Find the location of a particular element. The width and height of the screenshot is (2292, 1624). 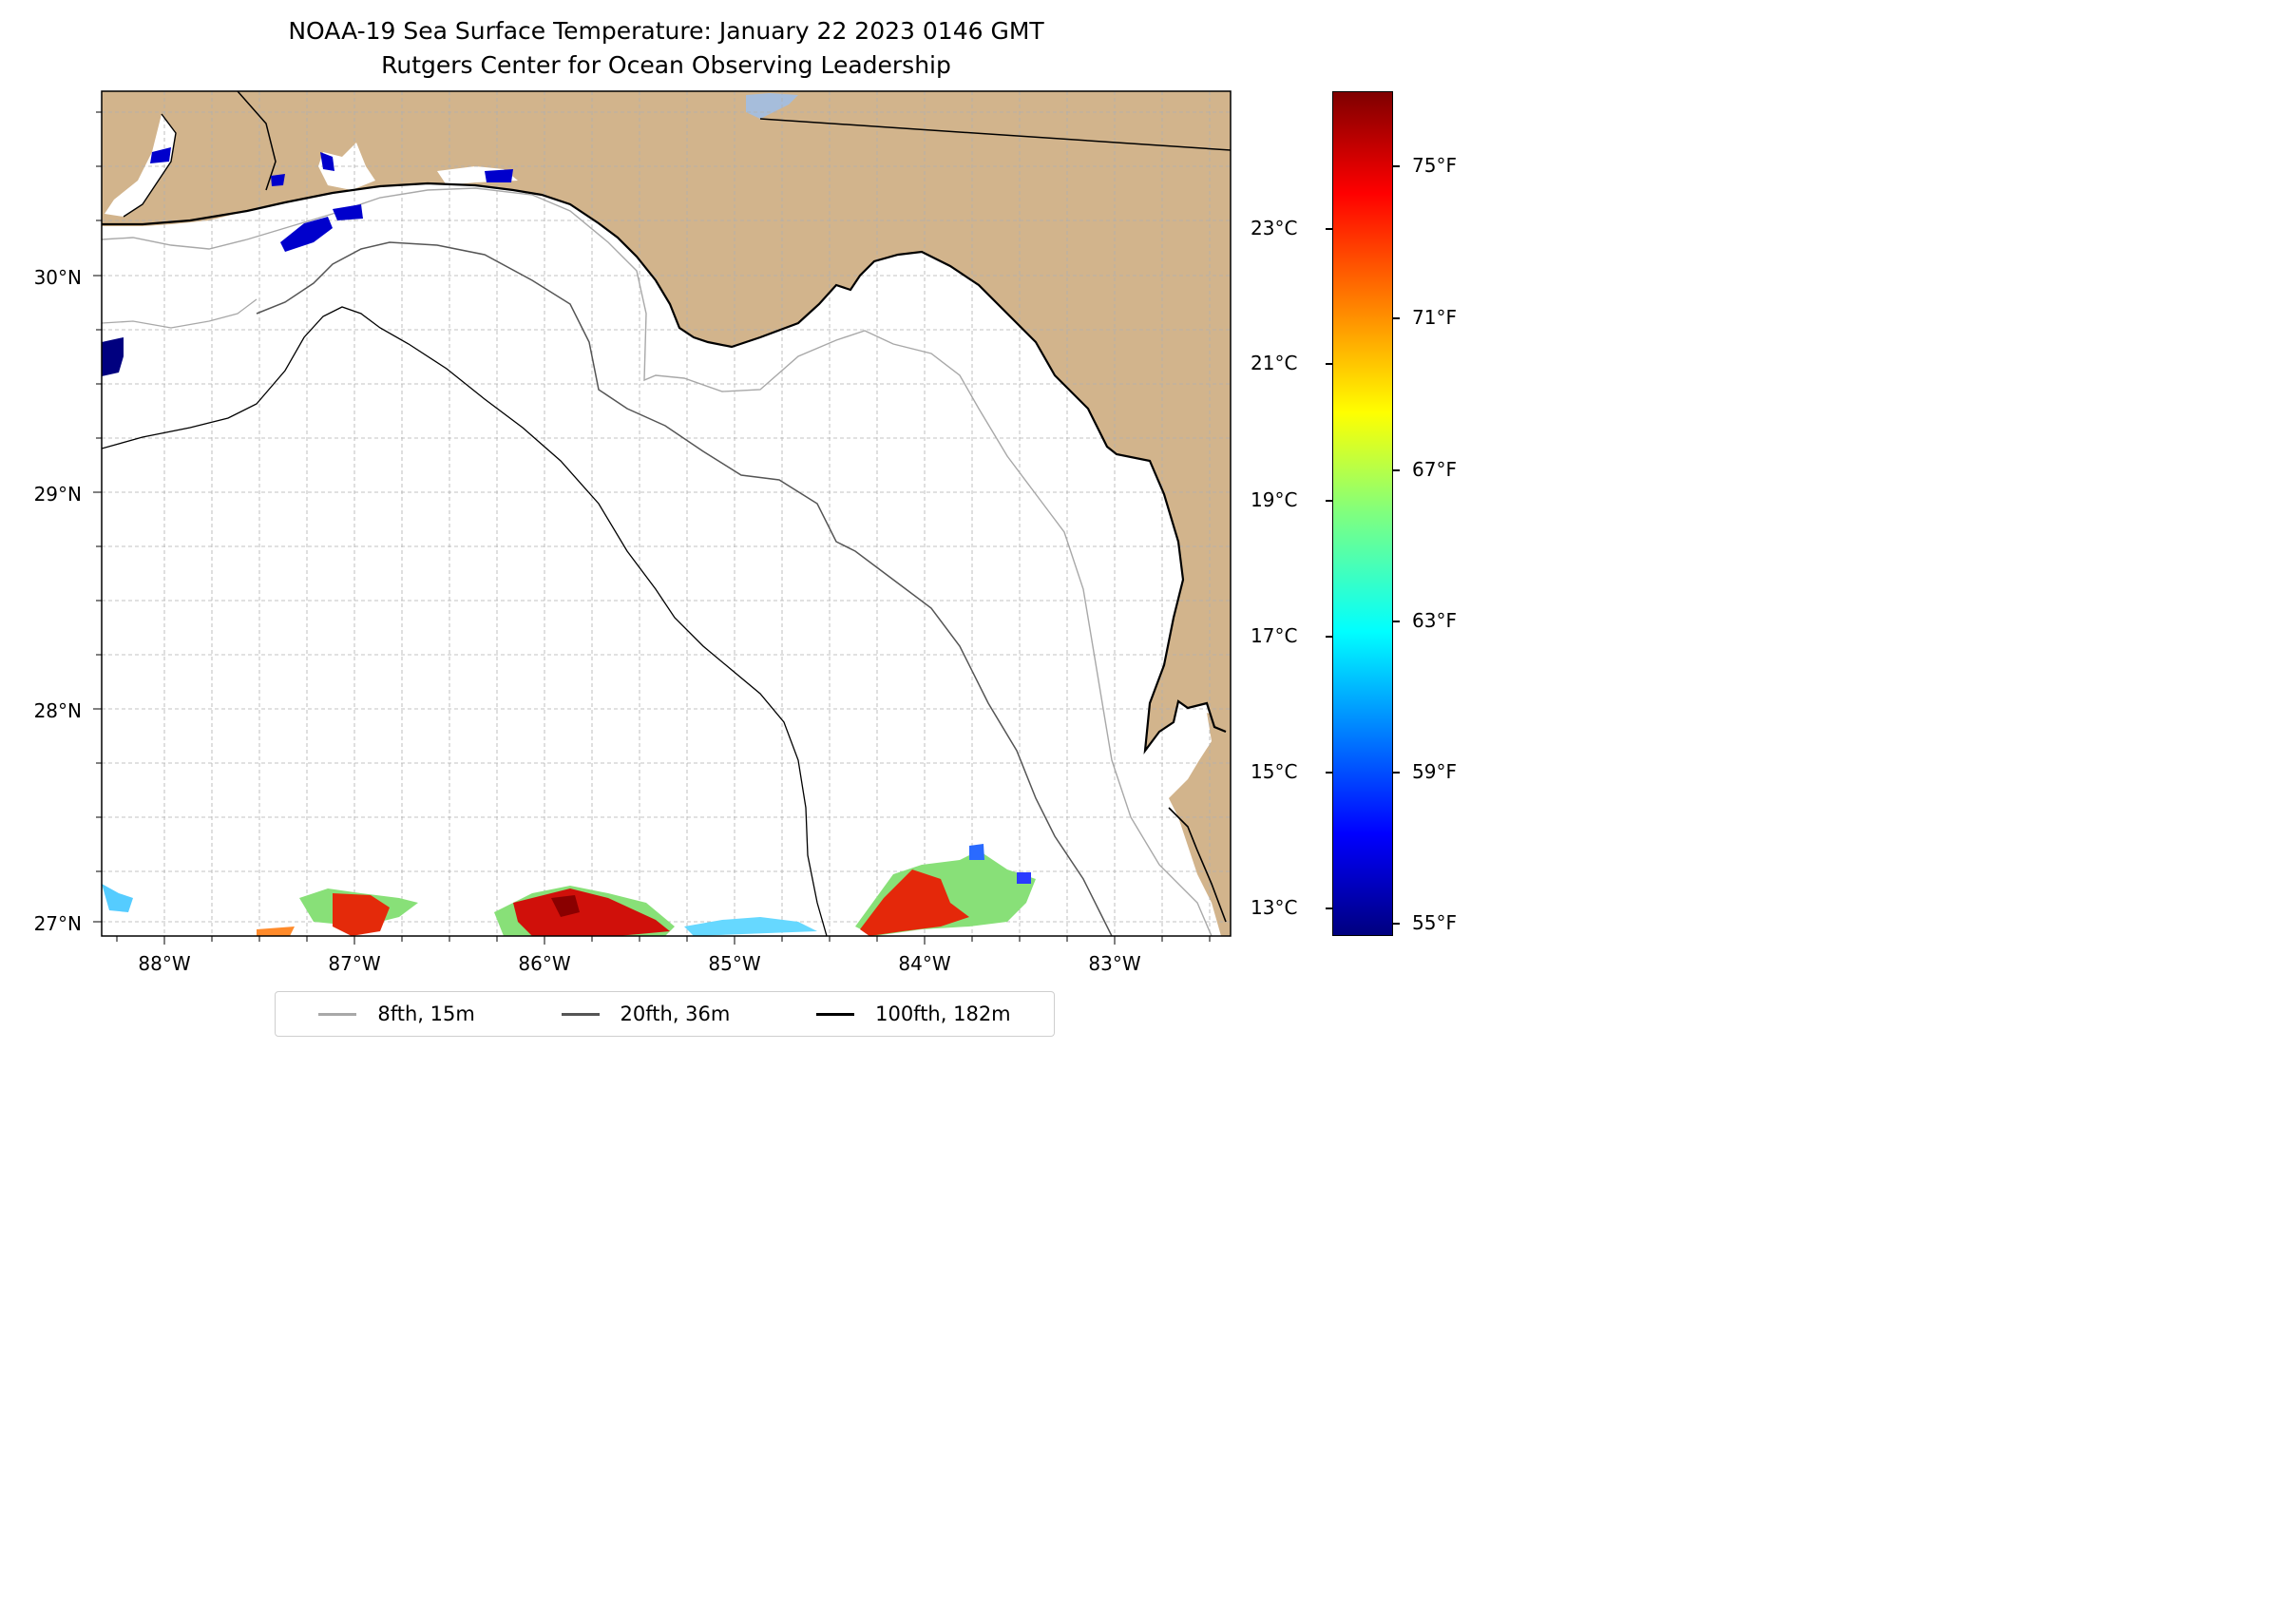

lat-tick-28: 28°N is located at coordinates (57, 710).